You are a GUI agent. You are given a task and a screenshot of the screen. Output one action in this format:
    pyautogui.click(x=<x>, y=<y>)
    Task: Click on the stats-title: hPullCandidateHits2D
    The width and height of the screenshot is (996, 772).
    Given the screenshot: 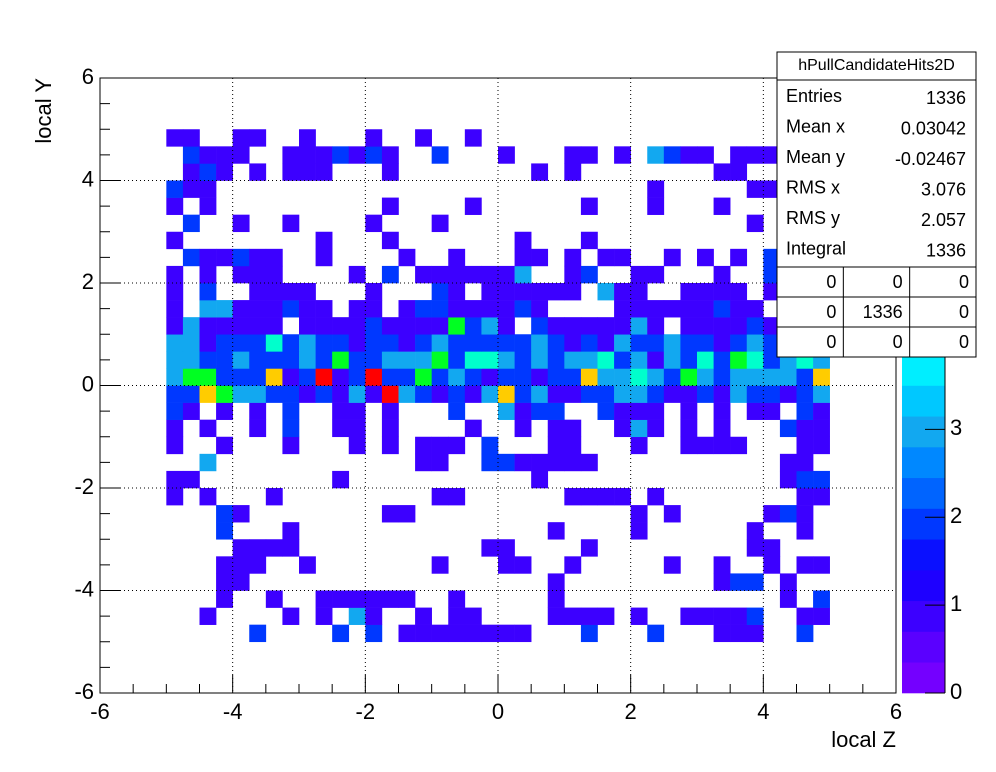 What is the action you would take?
    pyautogui.click(x=876, y=65)
    